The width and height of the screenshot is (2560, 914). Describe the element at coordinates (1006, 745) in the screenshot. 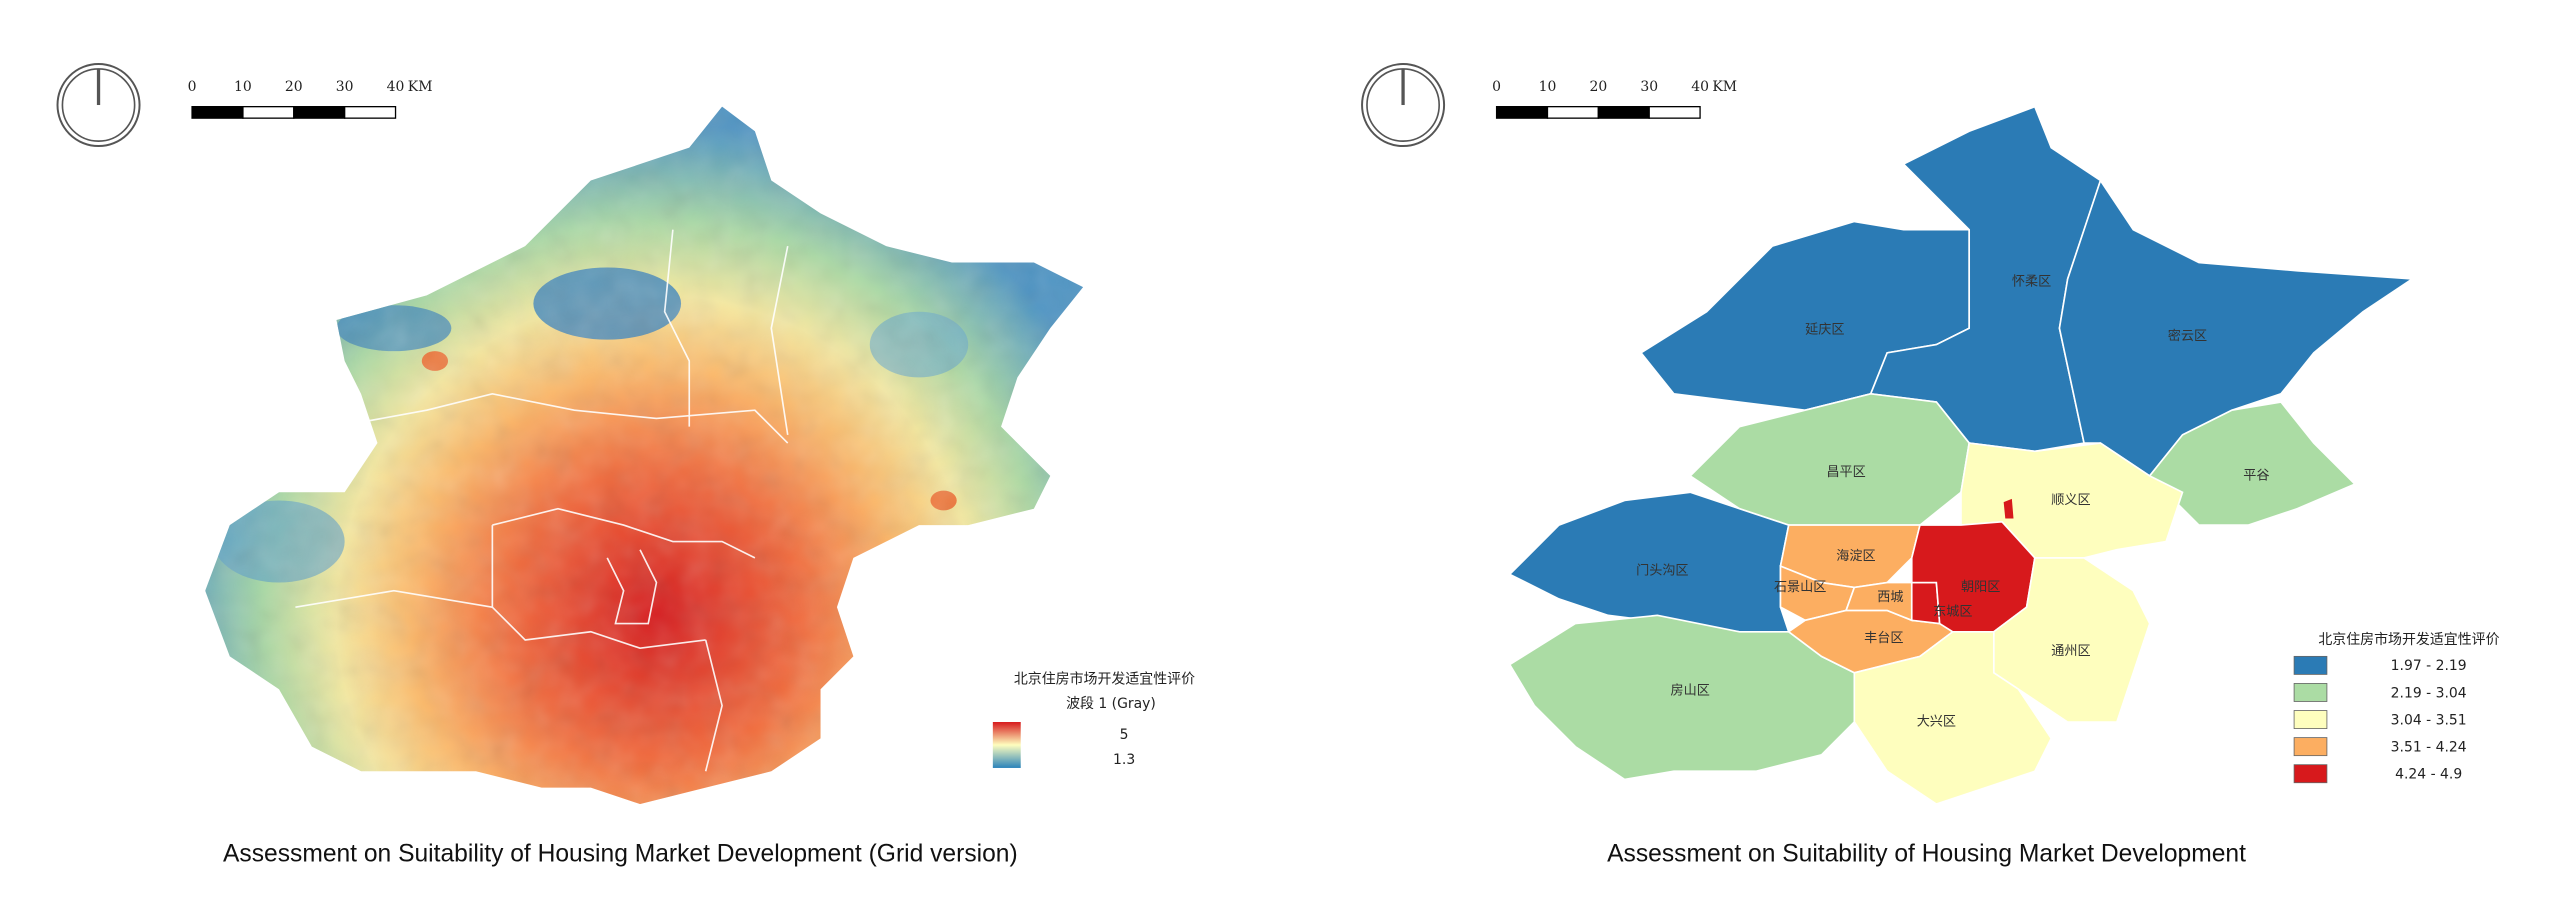

I see `legend-ramp` at that location.